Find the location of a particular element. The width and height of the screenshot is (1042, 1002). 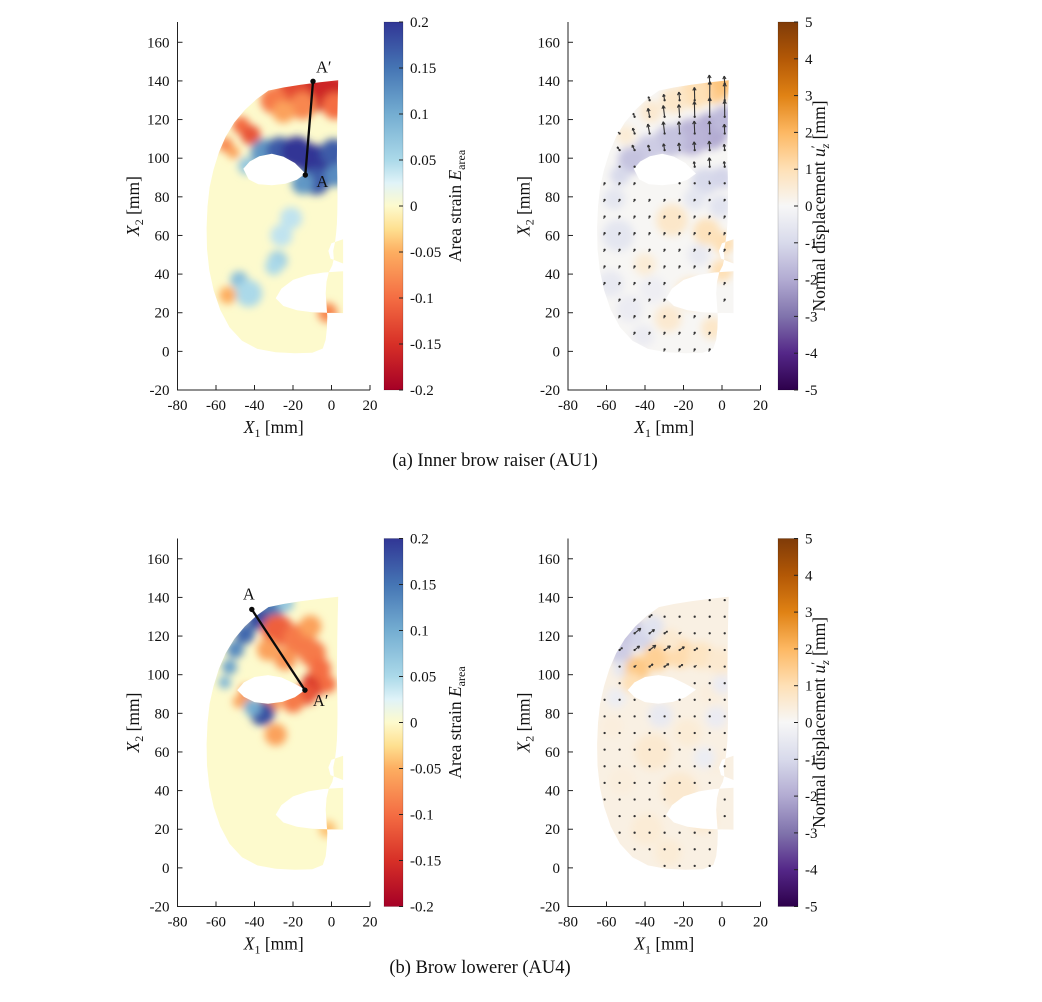

colorbar-label: Normal displacement u′z [mm] is located at coordinates (820, 205).